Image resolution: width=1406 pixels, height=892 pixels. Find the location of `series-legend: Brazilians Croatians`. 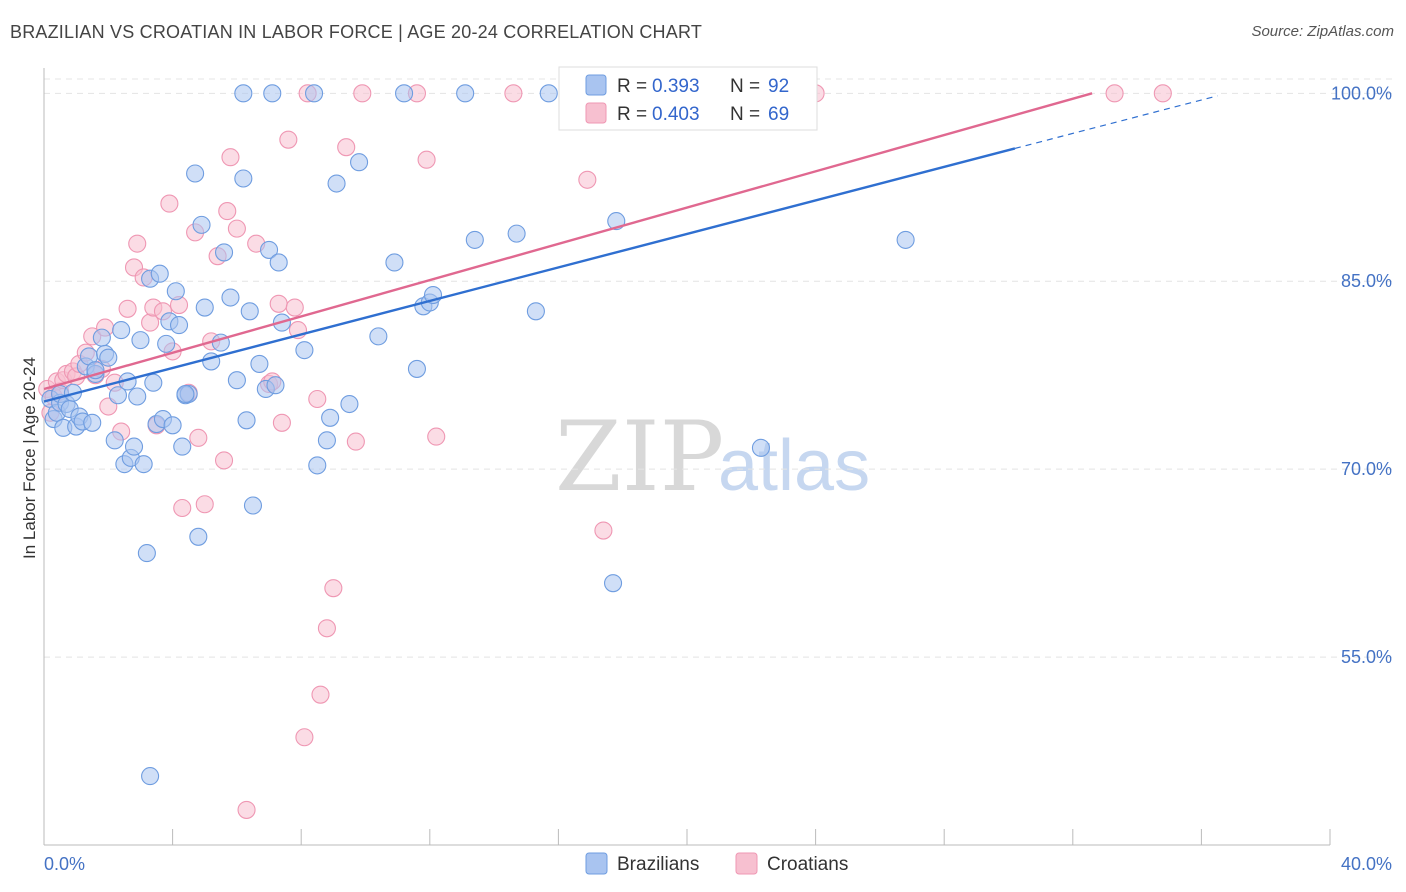

series-legend: Brazilians Croatians is located at coordinates (716, 863).